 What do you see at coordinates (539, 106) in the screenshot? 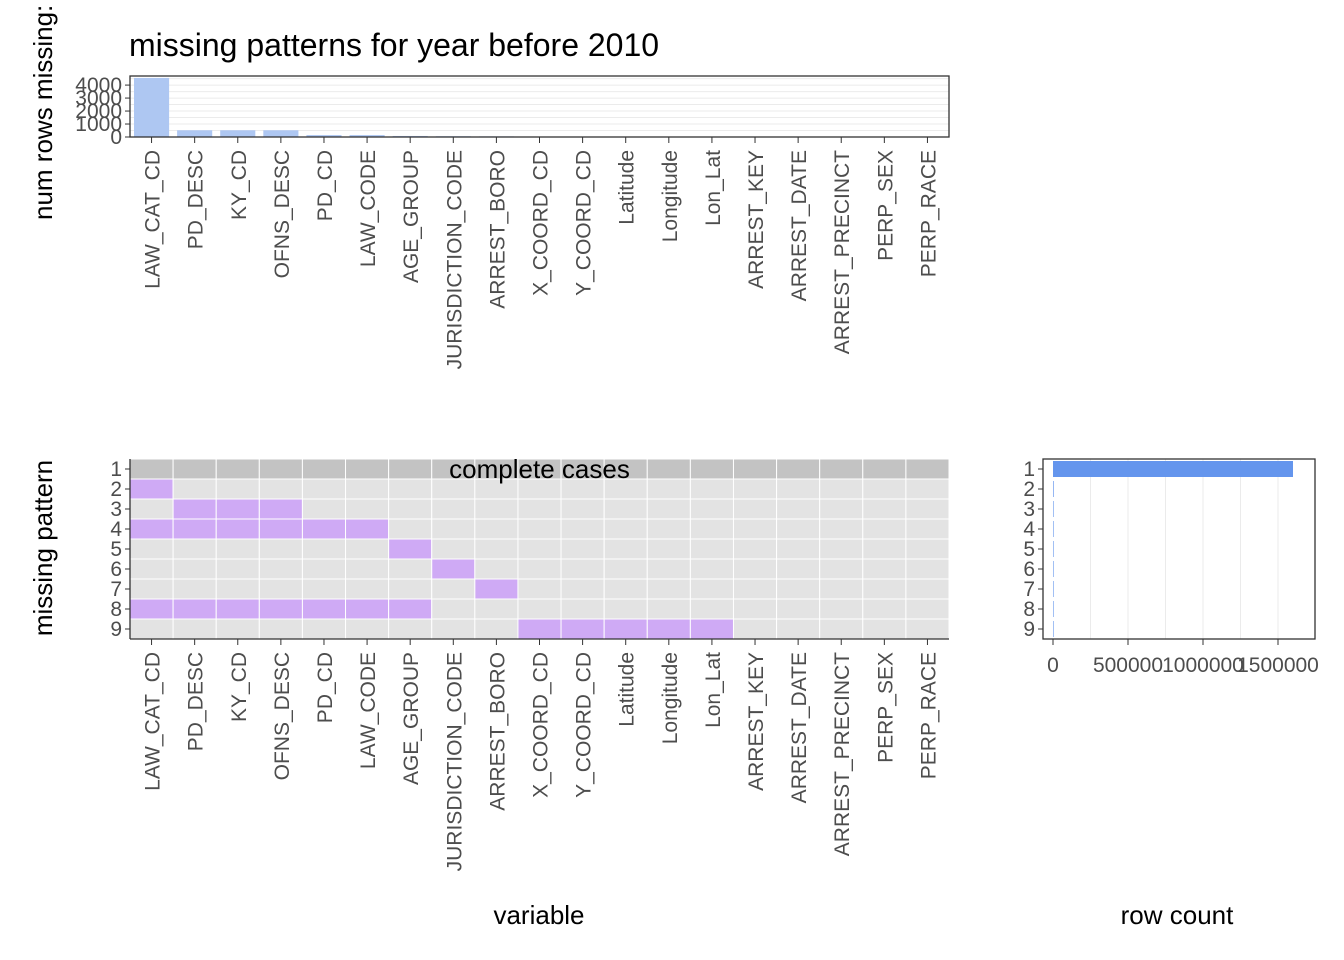
I see `top-panel-background` at bounding box center [539, 106].